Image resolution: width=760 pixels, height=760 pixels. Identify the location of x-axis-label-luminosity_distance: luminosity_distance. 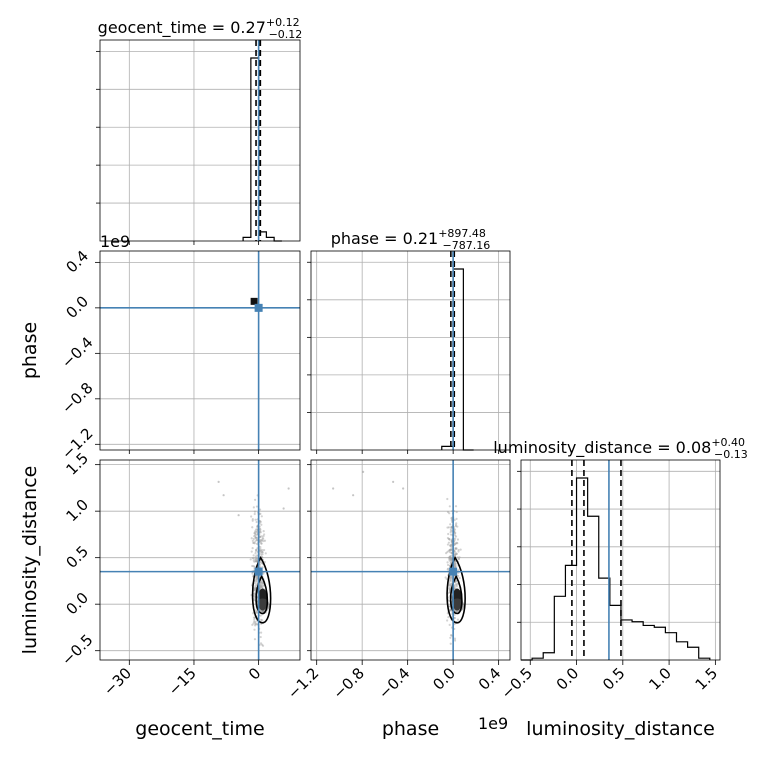
(620, 729).